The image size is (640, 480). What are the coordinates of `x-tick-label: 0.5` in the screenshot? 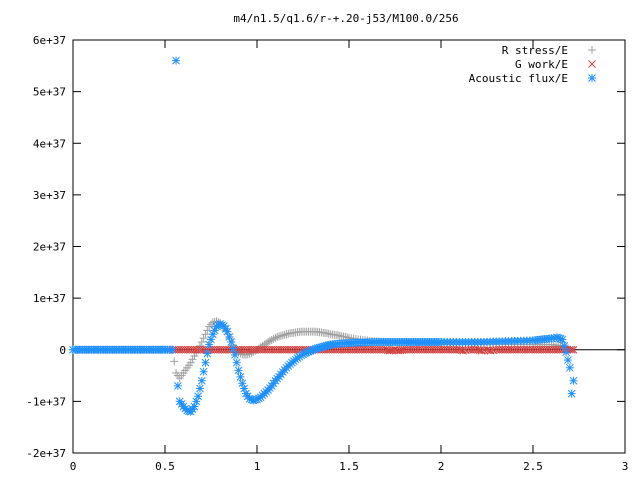 It's located at (165, 466).